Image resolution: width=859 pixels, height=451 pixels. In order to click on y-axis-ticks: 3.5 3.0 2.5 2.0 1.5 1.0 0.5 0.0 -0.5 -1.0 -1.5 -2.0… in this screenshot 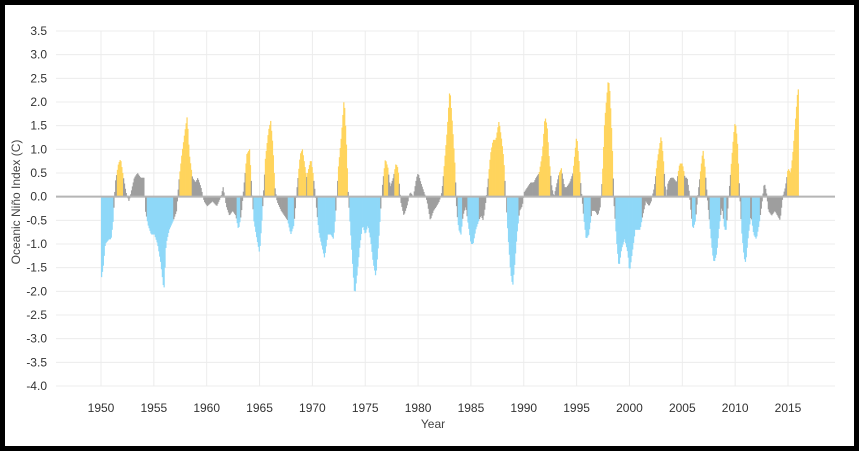, I will do `click(36, 208)`.